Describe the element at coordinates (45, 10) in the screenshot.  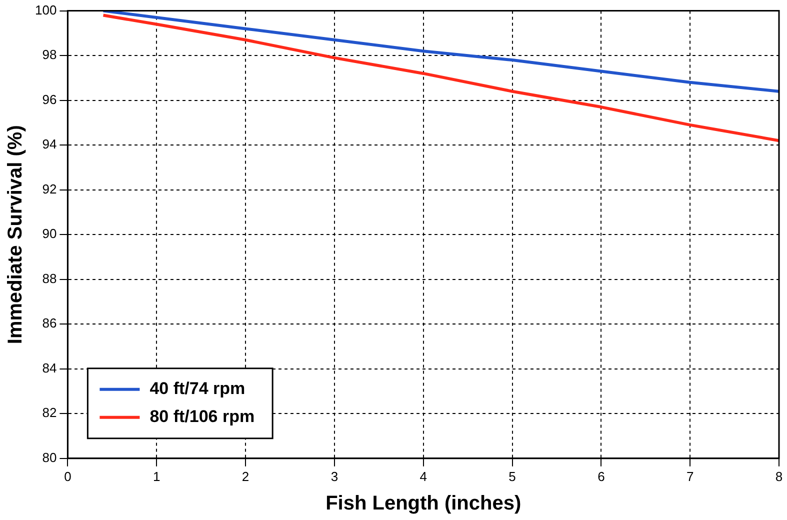
I see `y-tick-label: 100` at that location.